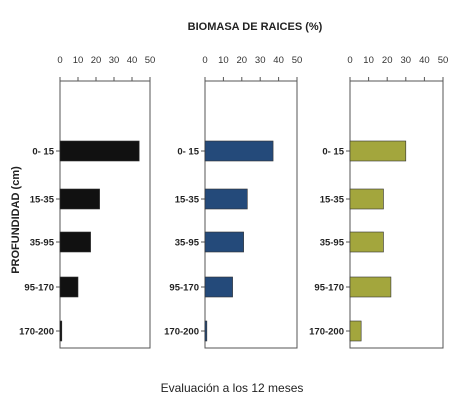 Image resolution: width=459 pixels, height=407 pixels. What do you see at coordinates (255, 27) in the screenshot?
I see `chart-title: BIOMASA DE RAICES (%)` at bounding box center [255, 27].